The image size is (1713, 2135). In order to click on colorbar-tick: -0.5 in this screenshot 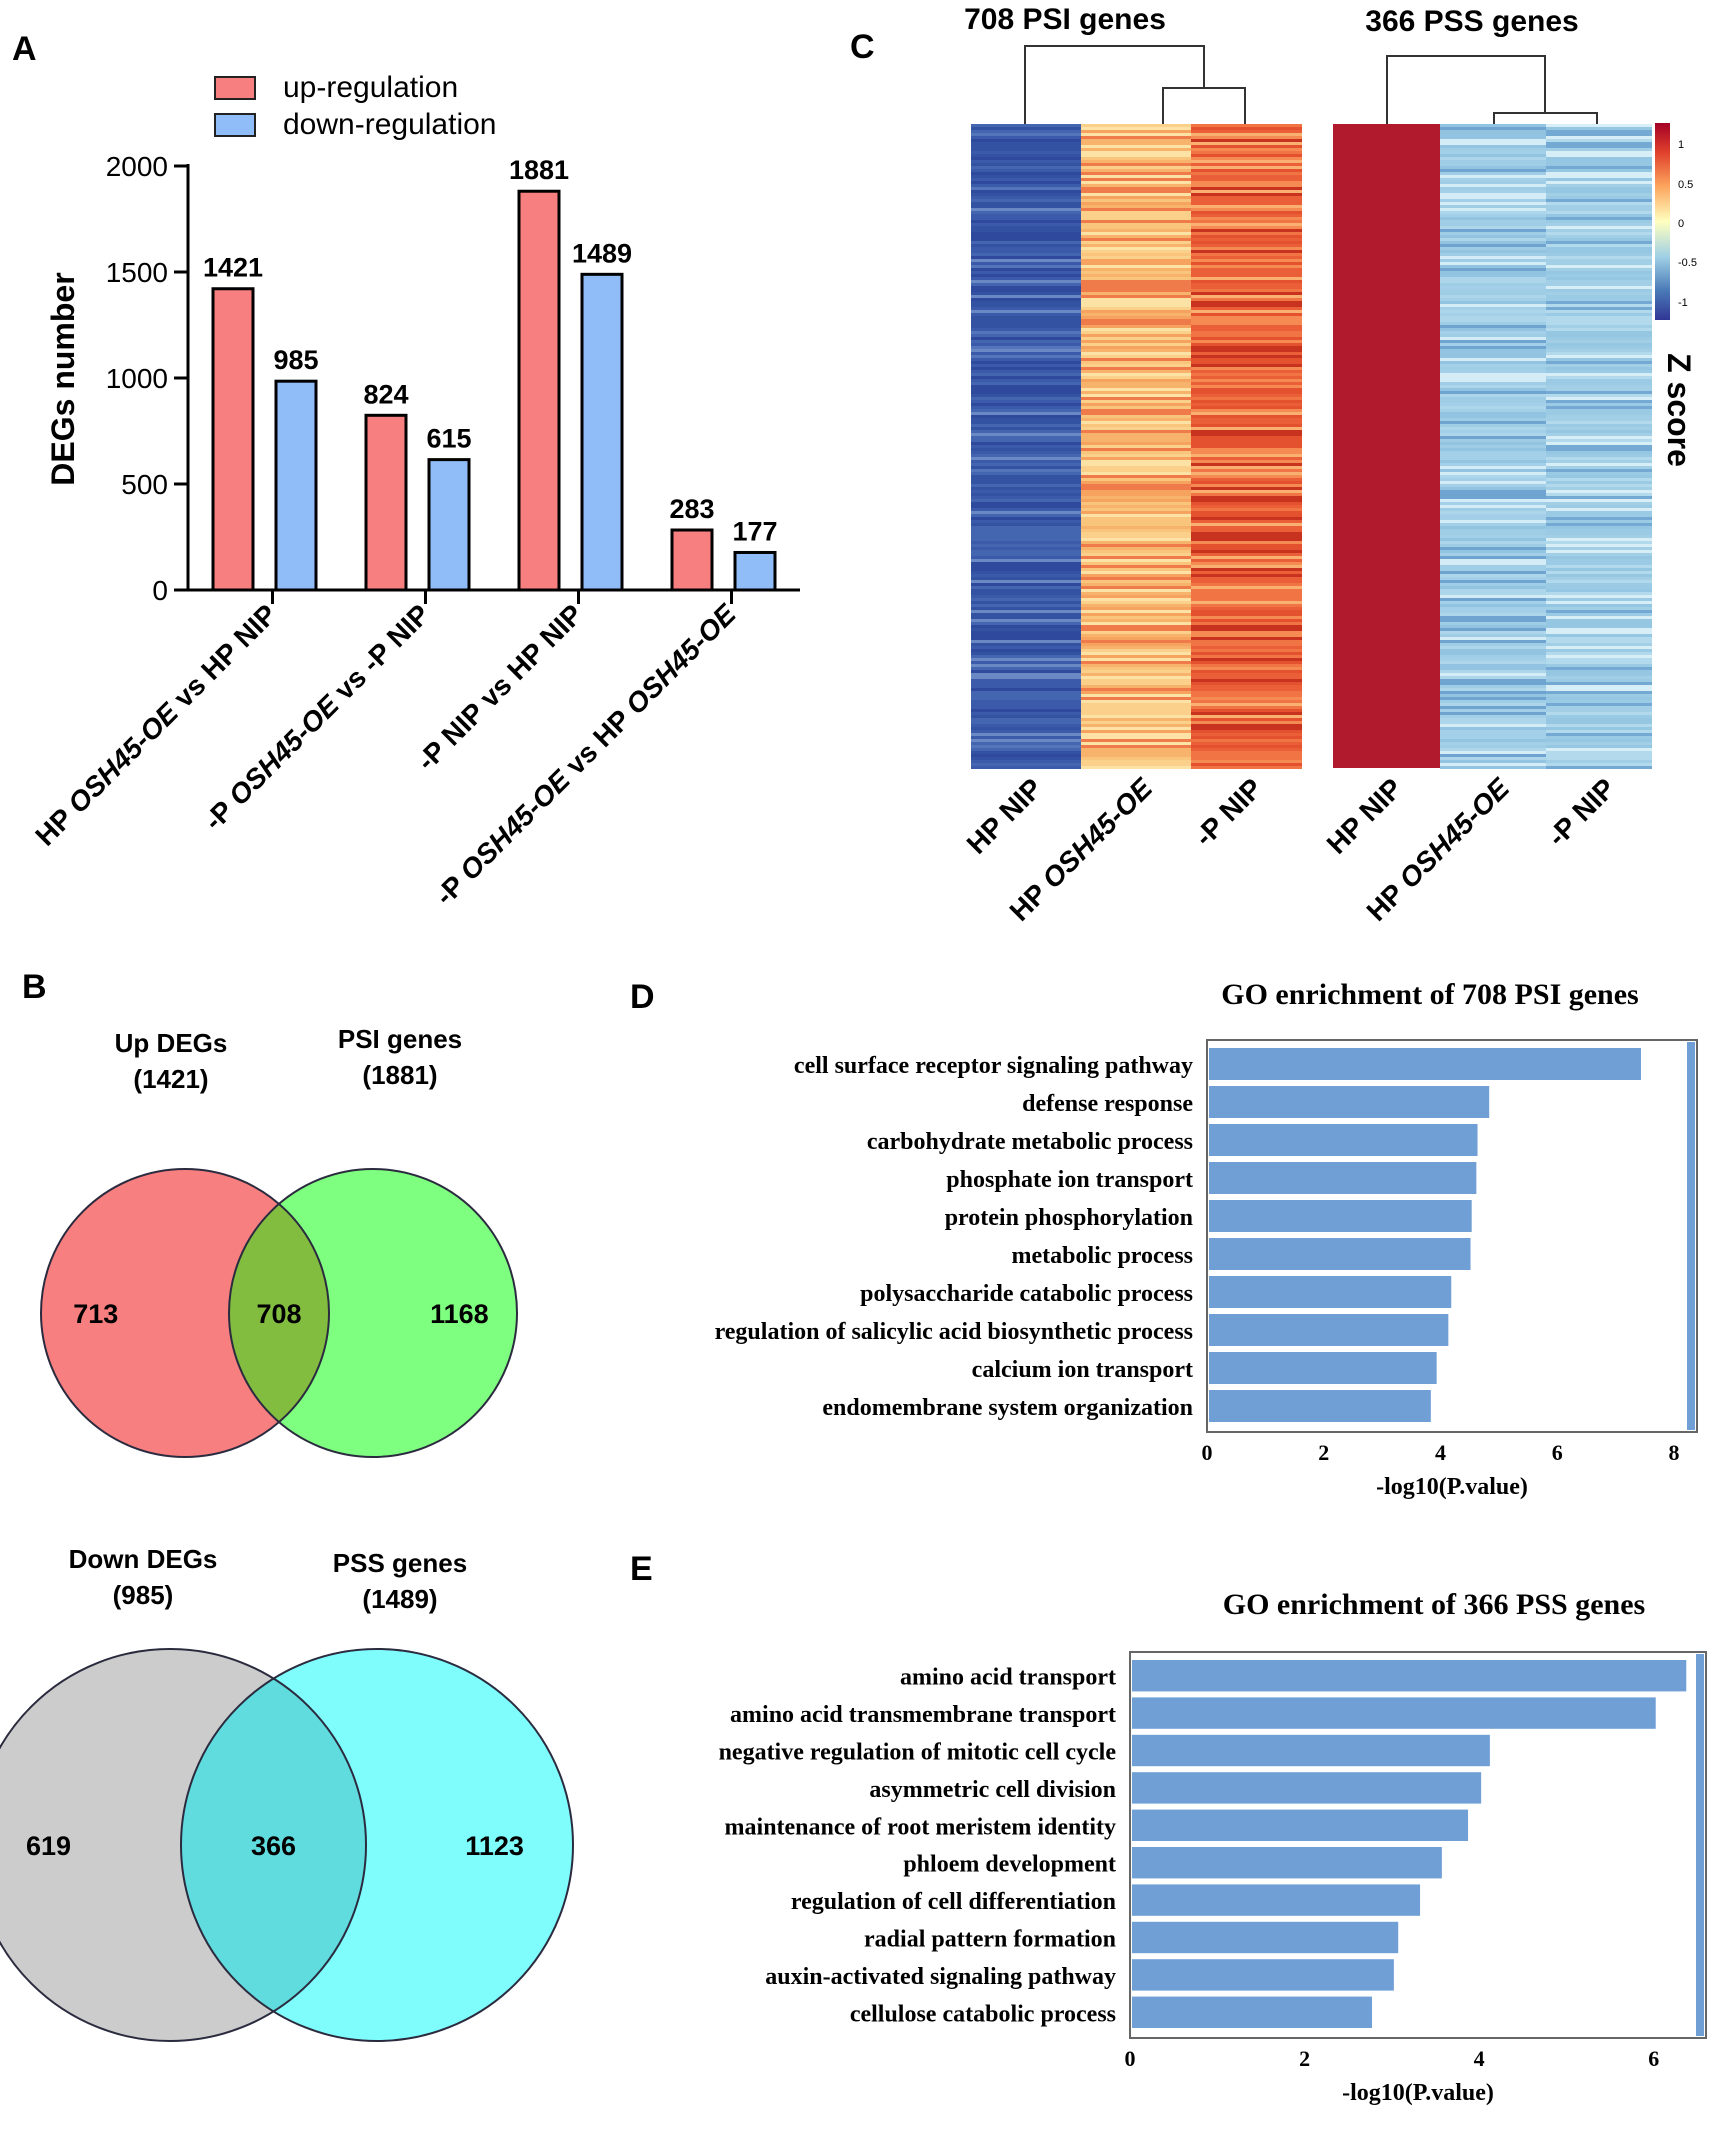, I will do `click(1687, 263)`.